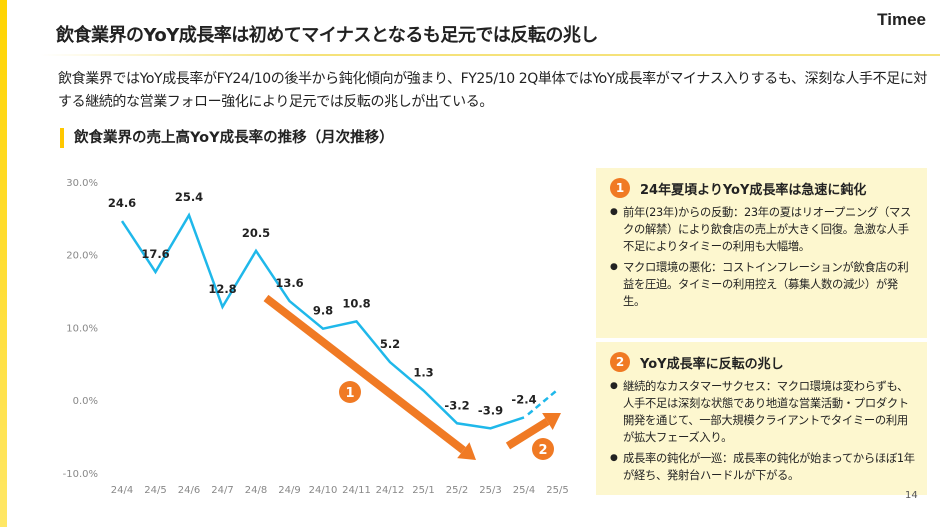  What do you see at coordinates (256, 490) in the screenshot?
I see `x-tick-label: 24/8` at bounding box center [256, 490].